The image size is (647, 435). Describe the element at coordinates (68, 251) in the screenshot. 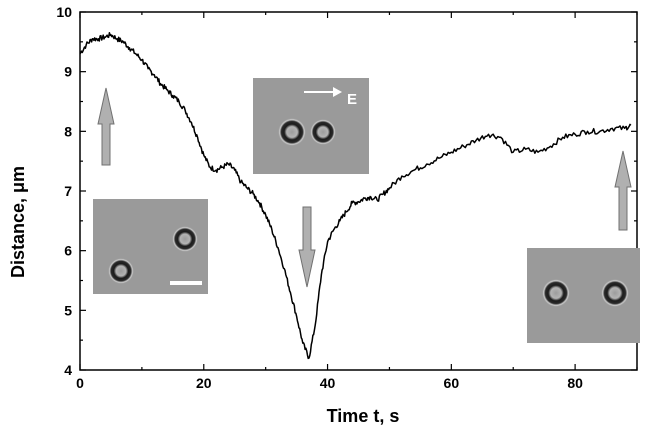

I see `y-tick-label: 6` at that location.